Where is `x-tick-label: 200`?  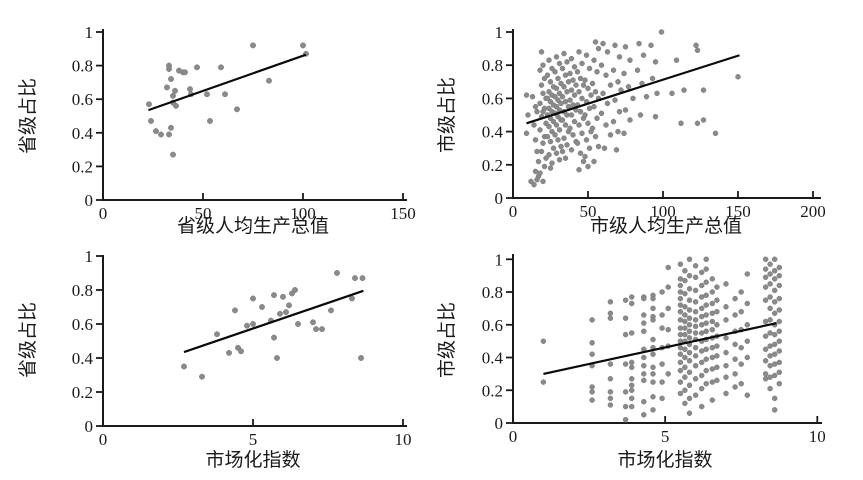
x-tick-label: 200 is located at coordinates (813, 211).